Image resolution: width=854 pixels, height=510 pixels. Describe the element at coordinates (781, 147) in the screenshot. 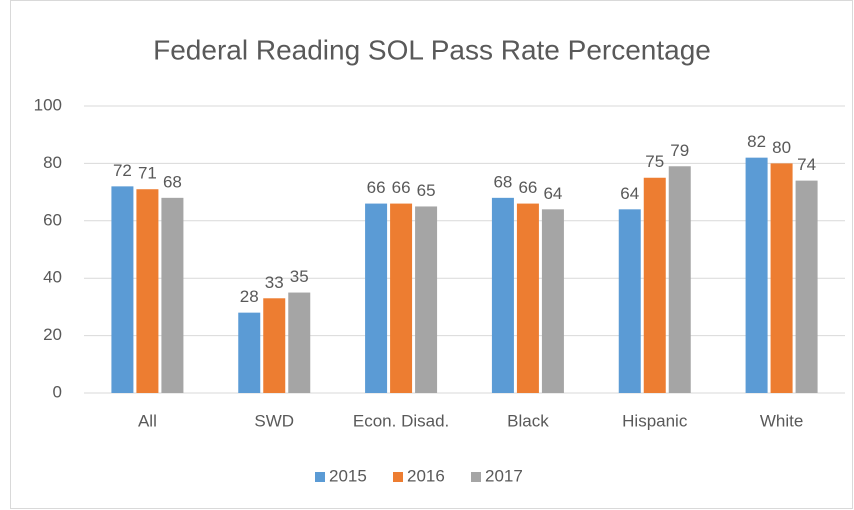

I see `data-label: 80` at that location.